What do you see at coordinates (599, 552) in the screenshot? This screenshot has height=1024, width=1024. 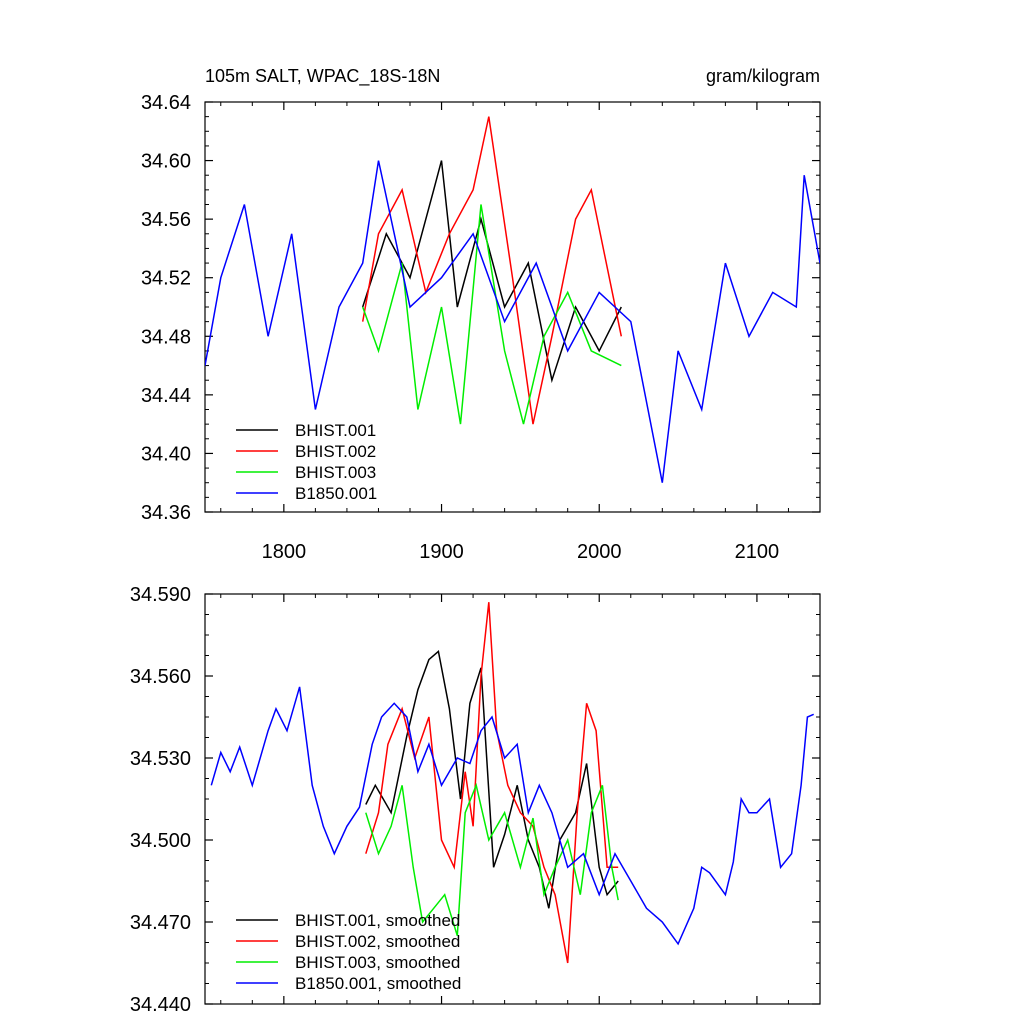 I see `x-tick-label: 2000` at bounding box center [599, 552].